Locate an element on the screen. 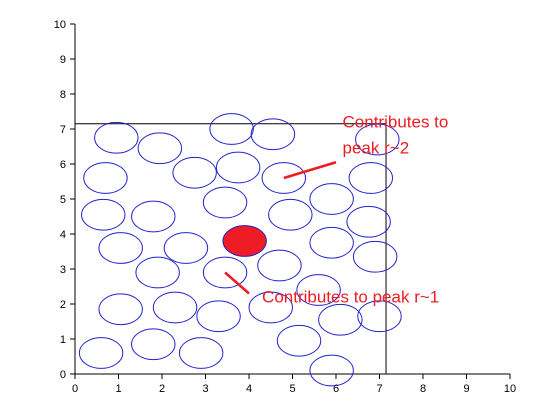 The width and height of the screenshot is (560, 420). x-ticks: 0 1 2 3 4 5 6 7 8 9 10 is located at coordinates (294, 384).